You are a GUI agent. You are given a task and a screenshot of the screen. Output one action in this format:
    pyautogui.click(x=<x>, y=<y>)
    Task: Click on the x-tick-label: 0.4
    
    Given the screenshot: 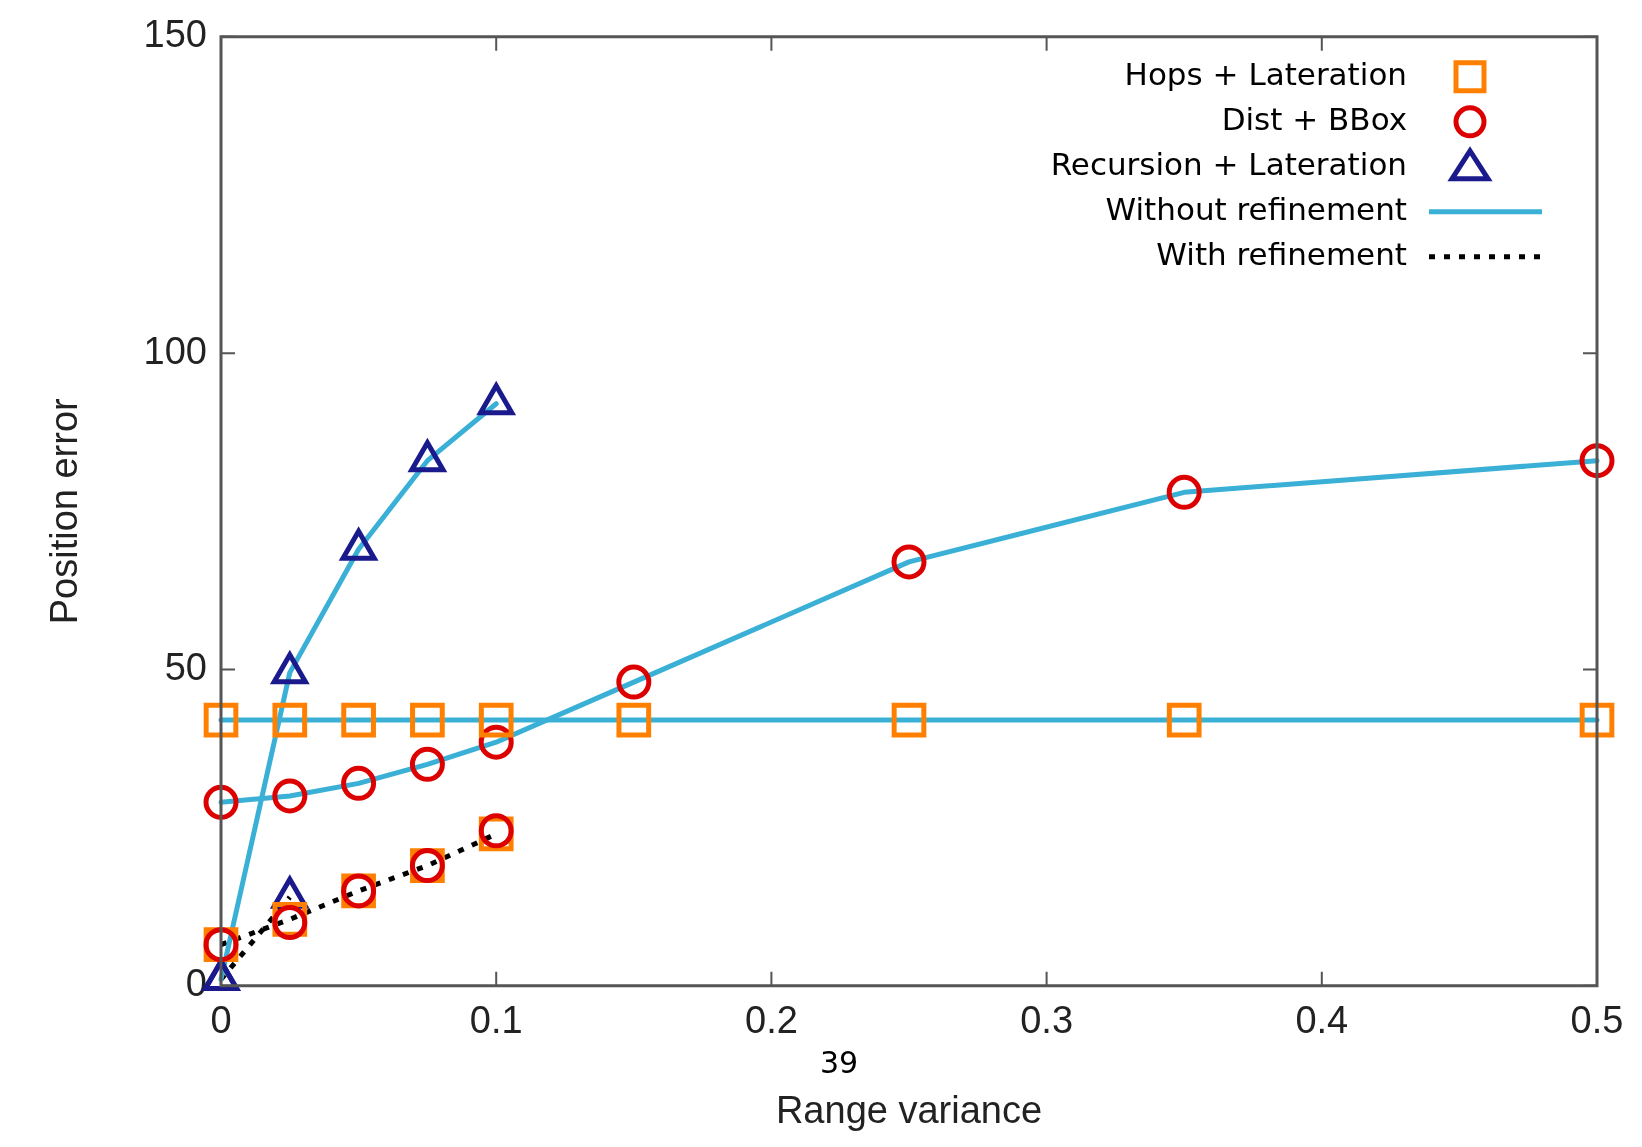 What is the action you would take?
    pyautogui.click(x=1322, y=1020)
    